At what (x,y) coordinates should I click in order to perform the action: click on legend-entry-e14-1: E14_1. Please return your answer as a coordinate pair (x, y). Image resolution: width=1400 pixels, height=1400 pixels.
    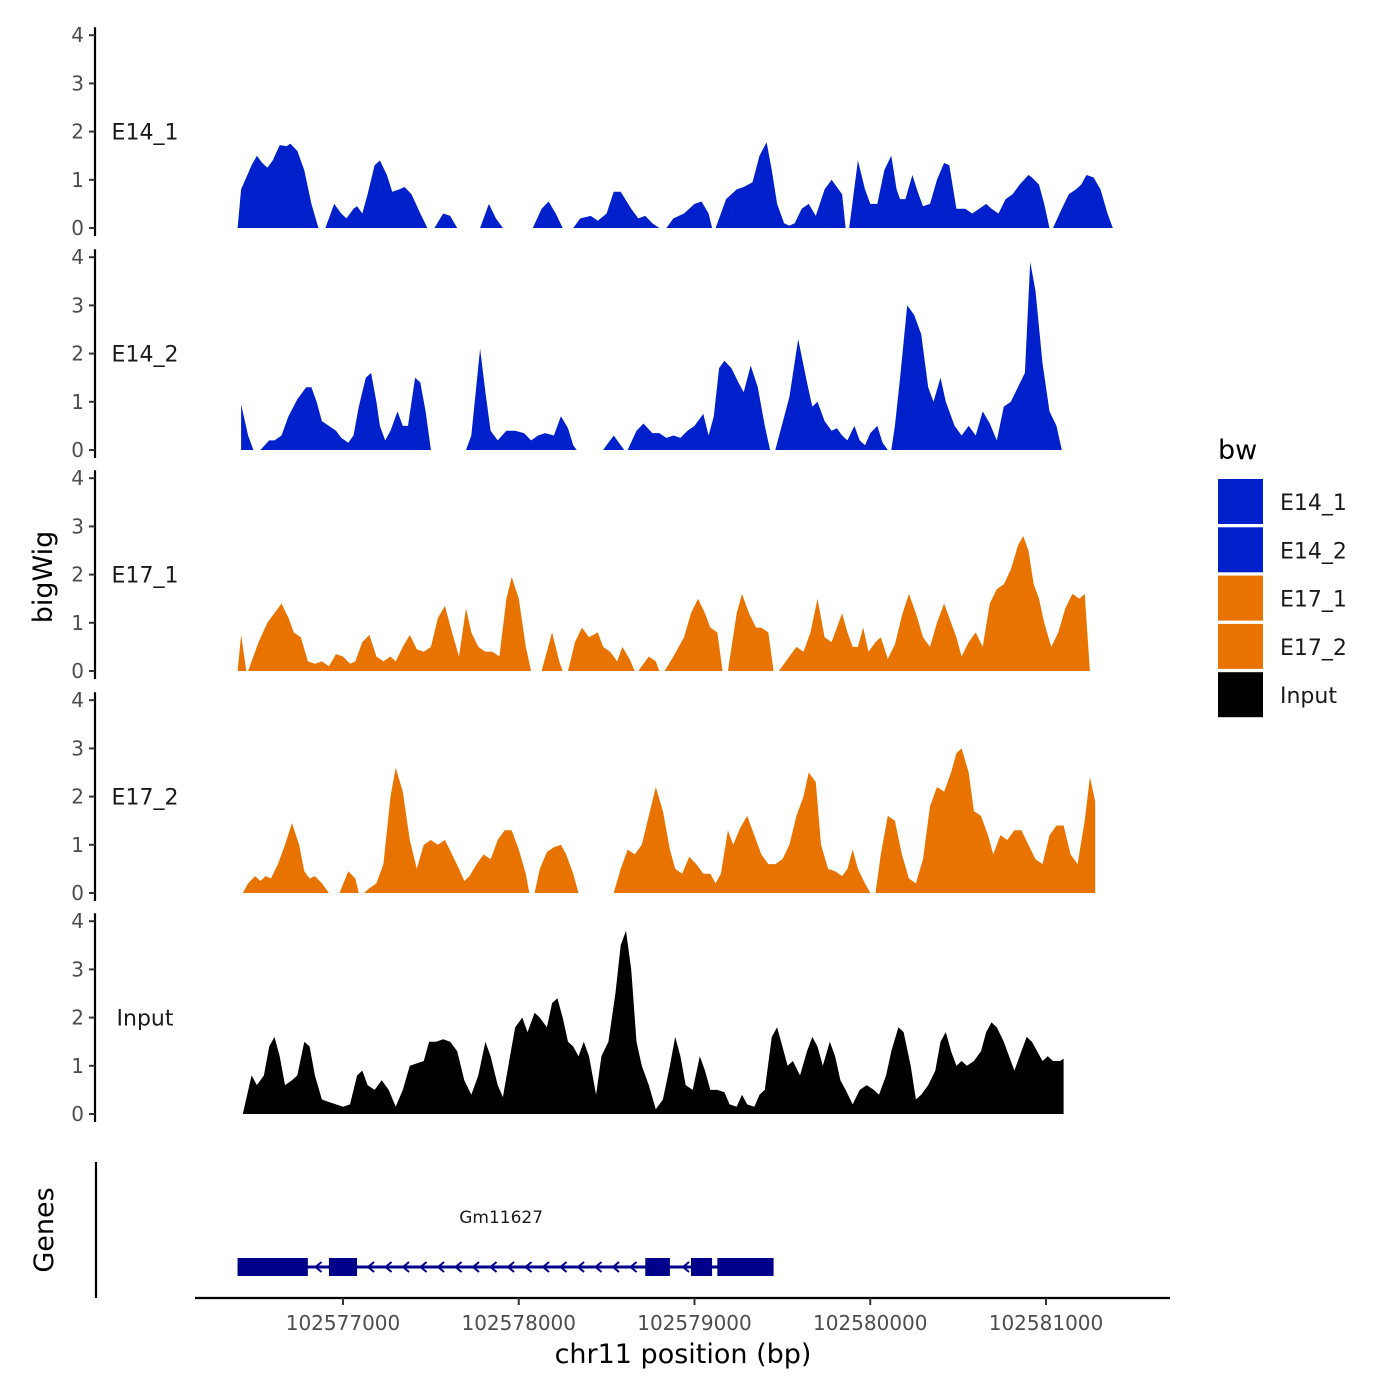
    Looking at the image, I should click on (1282, 501).